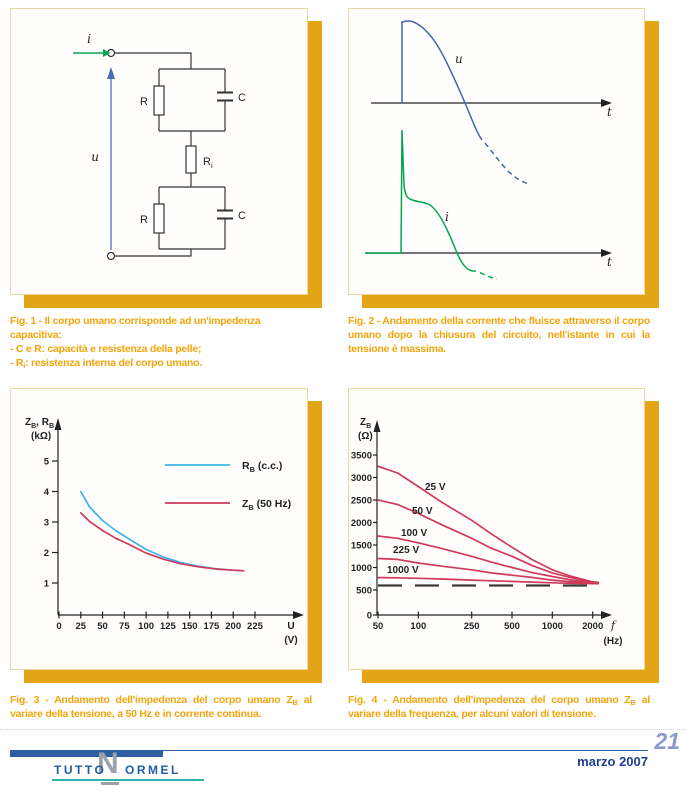 The image size is (686, 790). What do you see at coordinates (111, 73) in the screenshot?
I see `voltage-arrowhead-icon` at bounding box center [111, 73].